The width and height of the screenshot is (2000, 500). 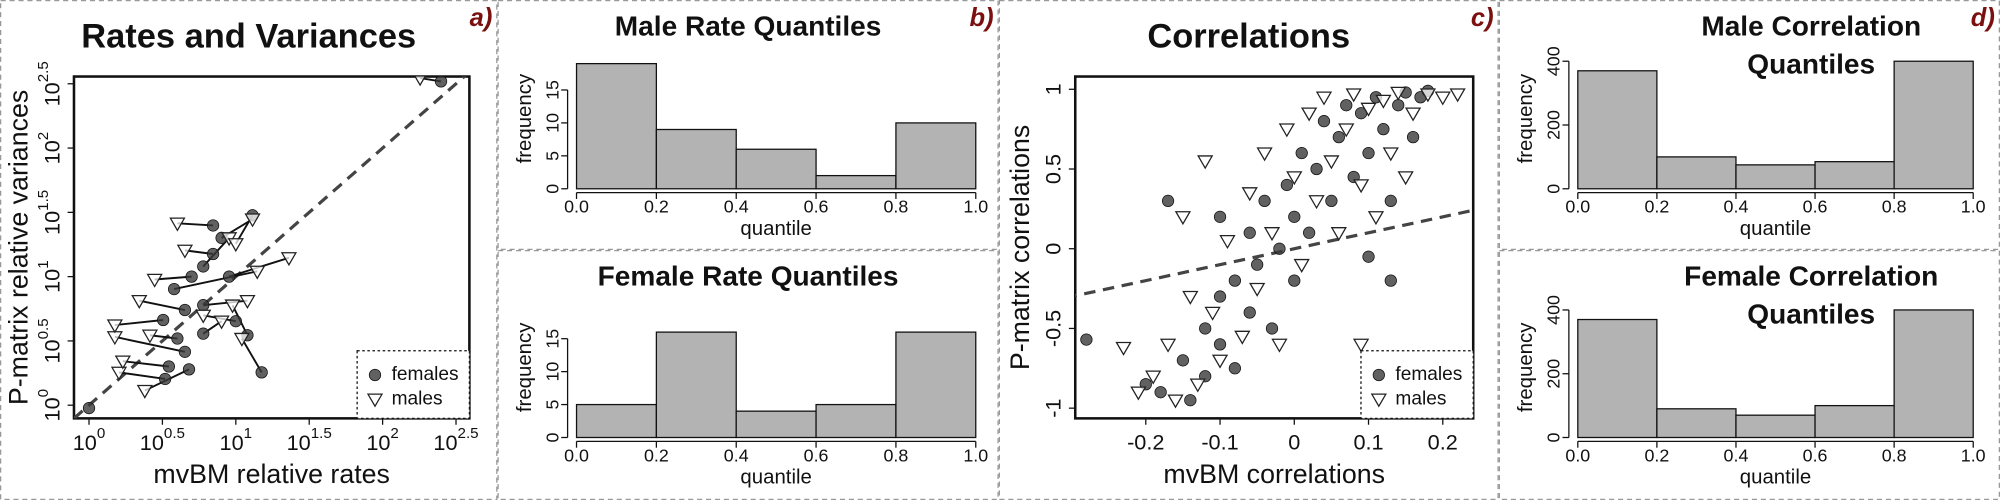 What do you see at coordinates (1274, 253) in the screenshot?
I see `identity-line` at bounding box center [1274, 253].